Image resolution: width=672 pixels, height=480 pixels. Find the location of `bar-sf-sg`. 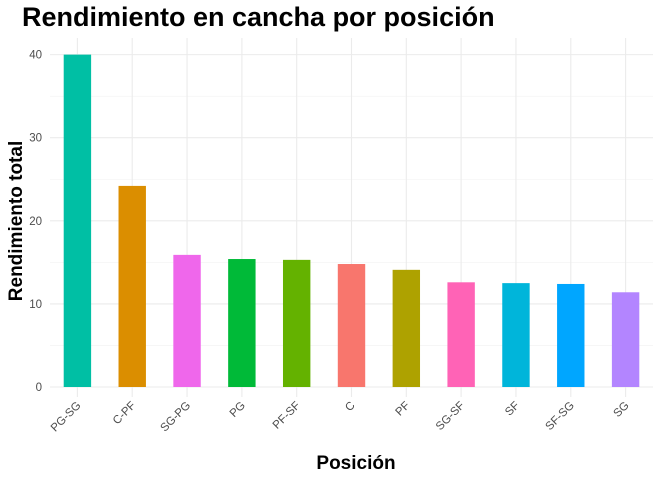

bar-sf-sg is located at coordinates (571, 335).